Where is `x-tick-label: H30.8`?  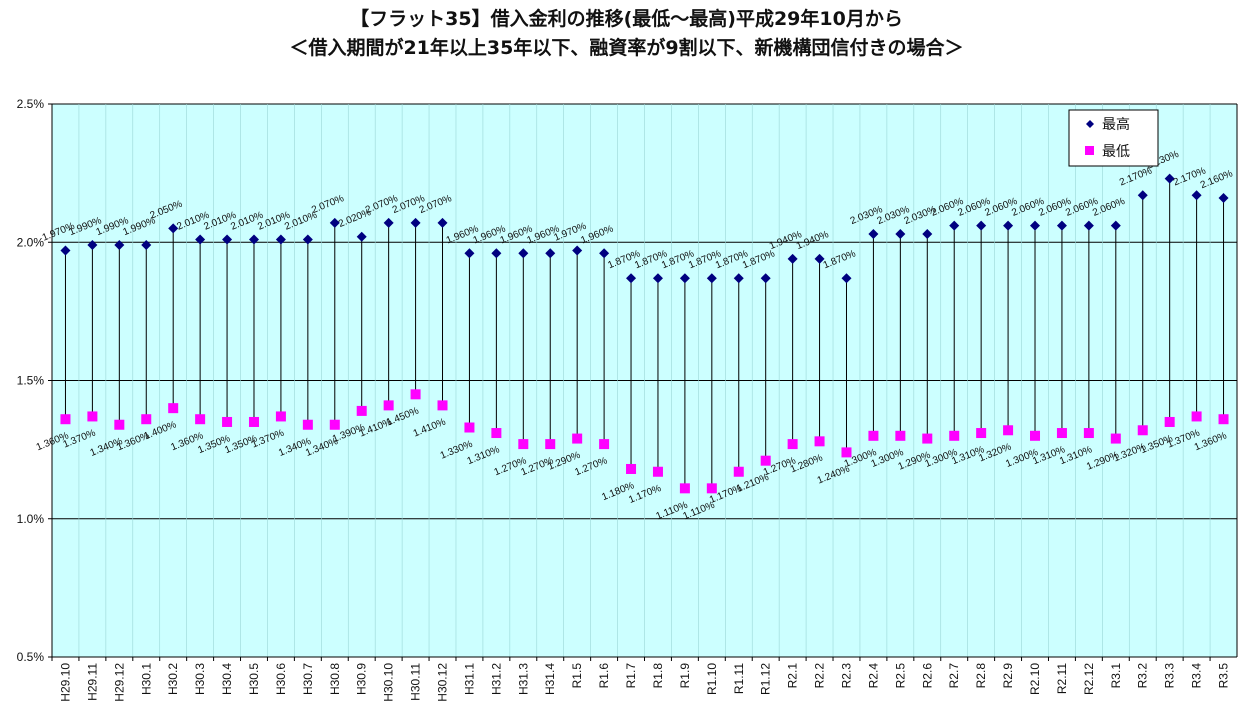
x-tick-label: H30.8 is located at coordinates (335, 679).